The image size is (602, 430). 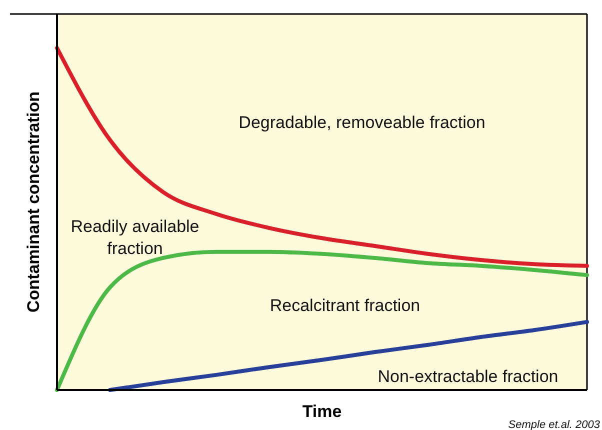 What do you see at coordinates (554, 424) in the screenshot?
I see `text: Semple et.al. 2003` at bounding box center [554, 424].